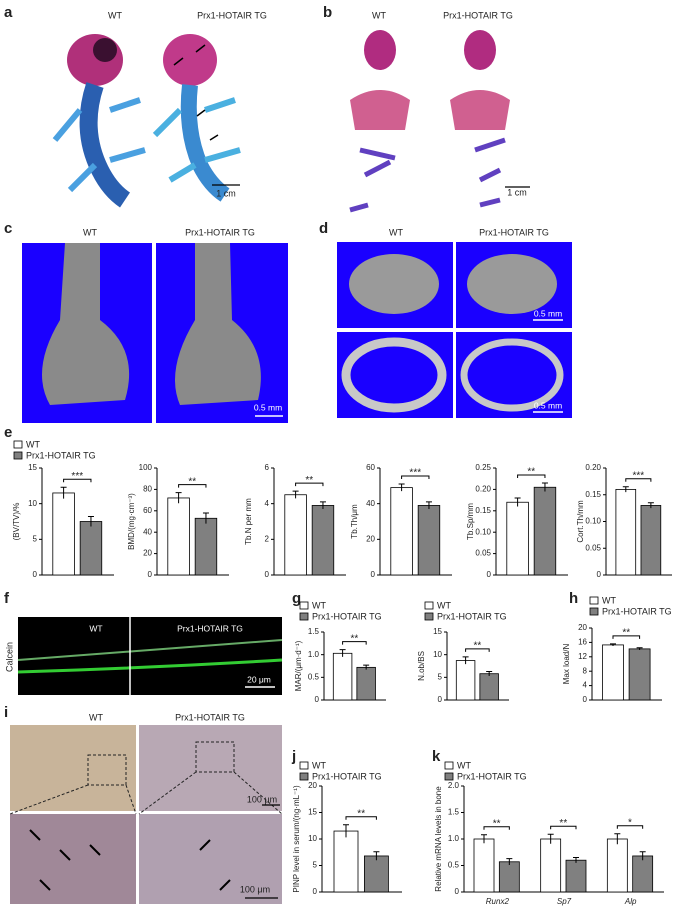  What do you see at coordinates (8, 432) in the screenshot?
I see `panel-letter: e` at bounding box center [8, 432].